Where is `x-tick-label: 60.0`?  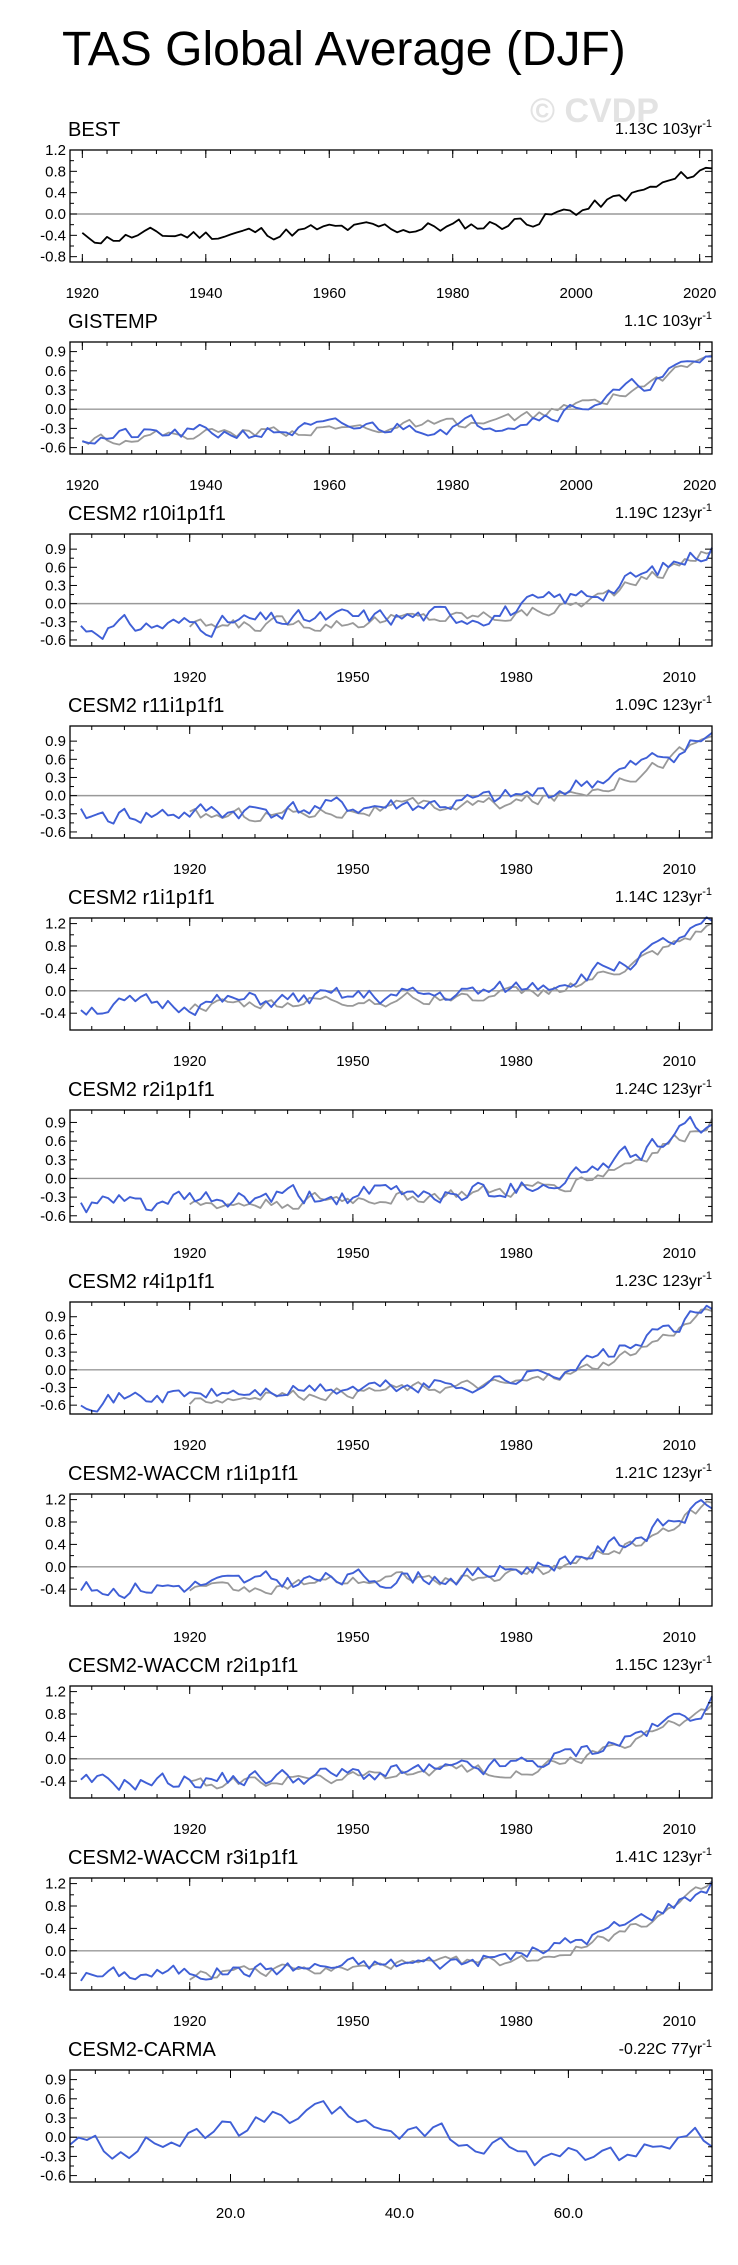 x-tick-label: 60.0 is located at coordinates (568, 2213).